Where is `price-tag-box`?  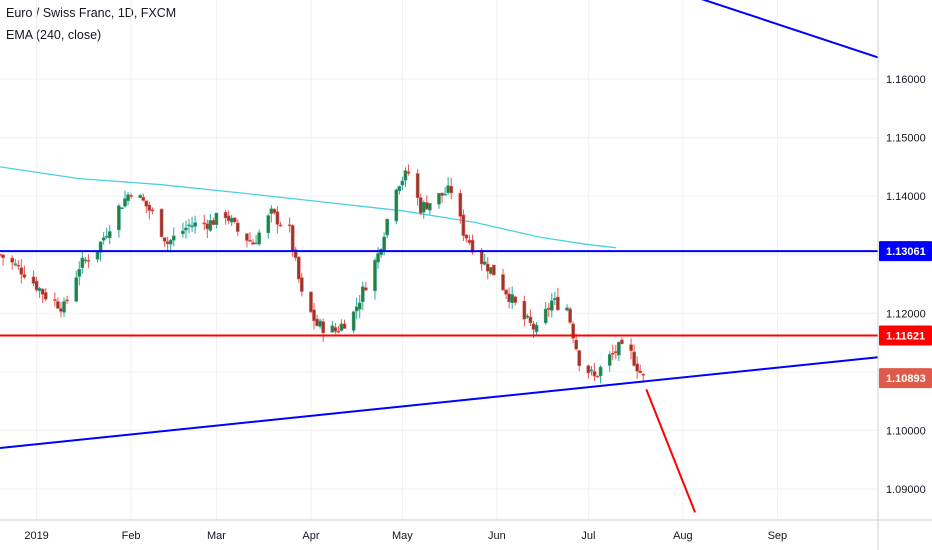 price-tag-box is located at coordinates (905, 251).